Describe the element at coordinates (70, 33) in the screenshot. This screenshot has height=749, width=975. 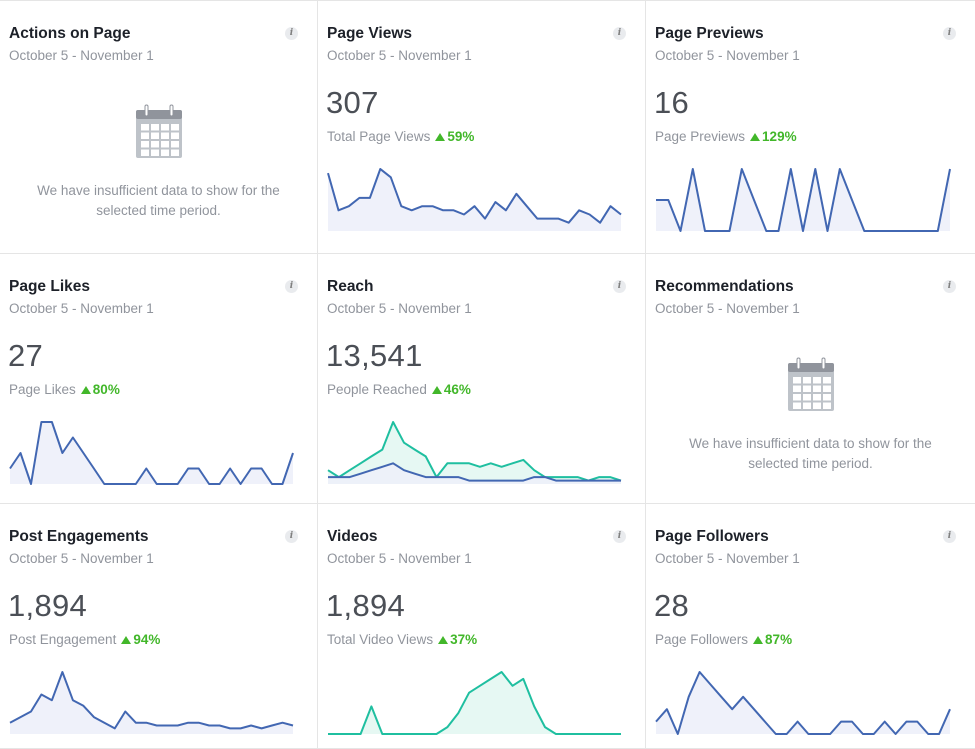
I see `card-title: Actions on Page` at that location.